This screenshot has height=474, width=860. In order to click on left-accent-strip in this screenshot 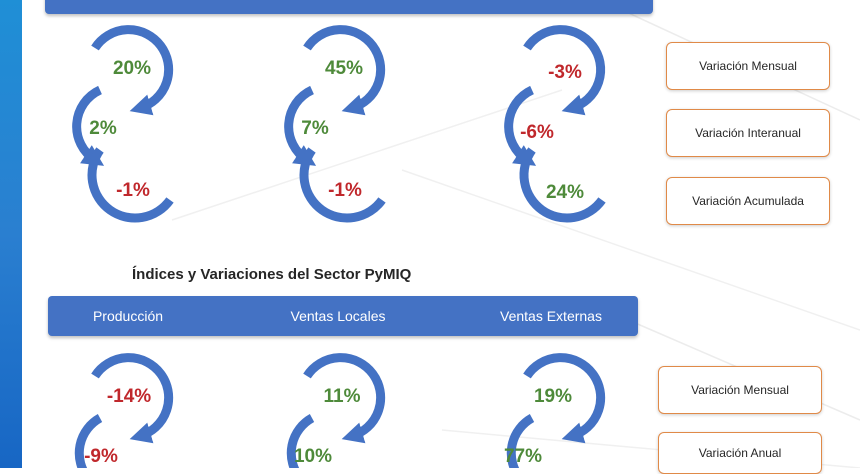, I will do `click(11, 234)`.